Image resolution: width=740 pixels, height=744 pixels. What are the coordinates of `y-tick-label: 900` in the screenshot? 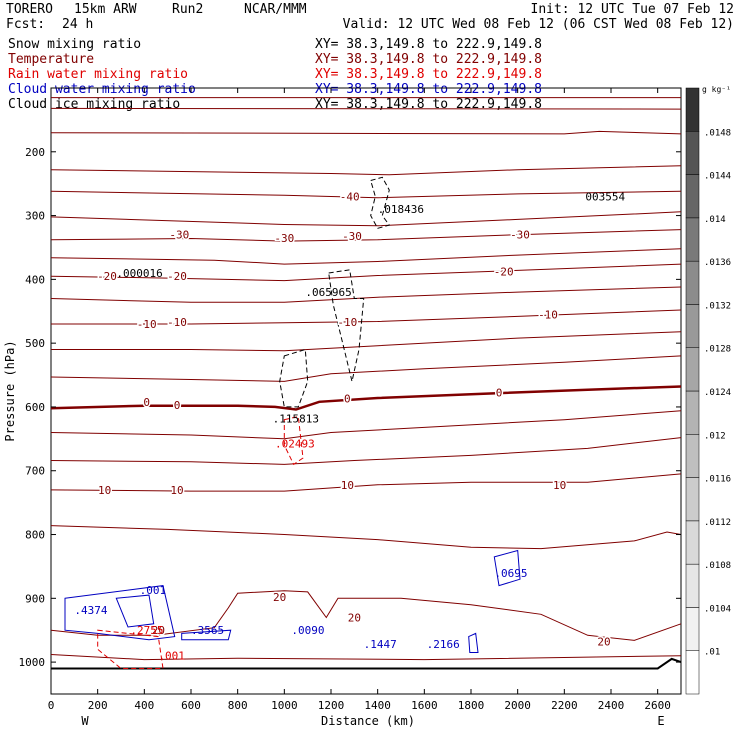 It's located at (35, 598).